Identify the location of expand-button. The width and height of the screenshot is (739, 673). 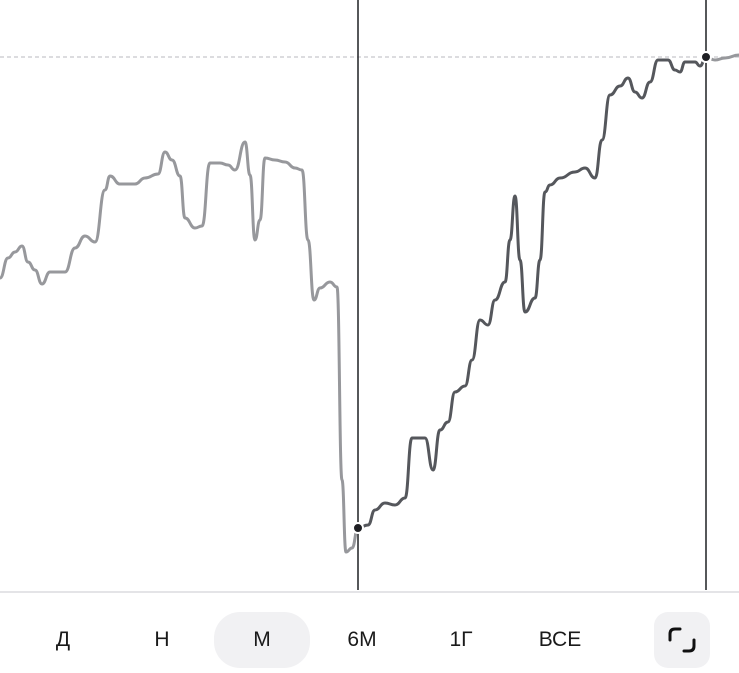
(682, 640).